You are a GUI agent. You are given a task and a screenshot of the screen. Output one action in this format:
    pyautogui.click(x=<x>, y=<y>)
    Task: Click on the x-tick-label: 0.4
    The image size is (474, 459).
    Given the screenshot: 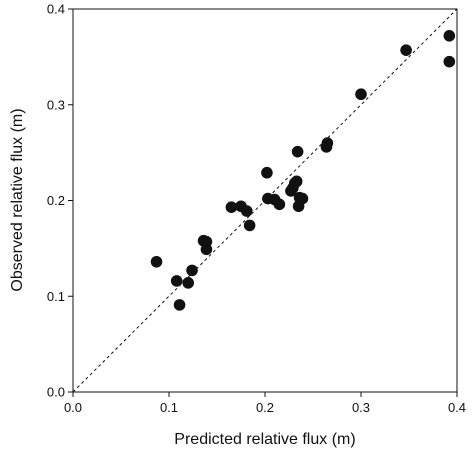 What is the action you would take?
    pyautogui.click(x=457, y=407)
    